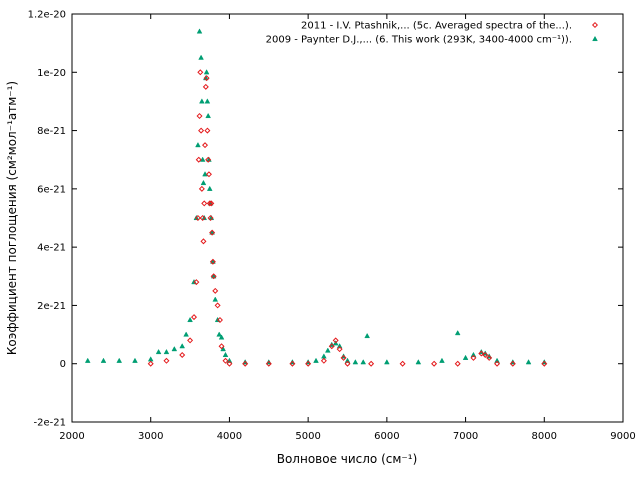 This screenshot has height=480, width=640. I want to click on x-tick-label: 9000, so click(622, 436).